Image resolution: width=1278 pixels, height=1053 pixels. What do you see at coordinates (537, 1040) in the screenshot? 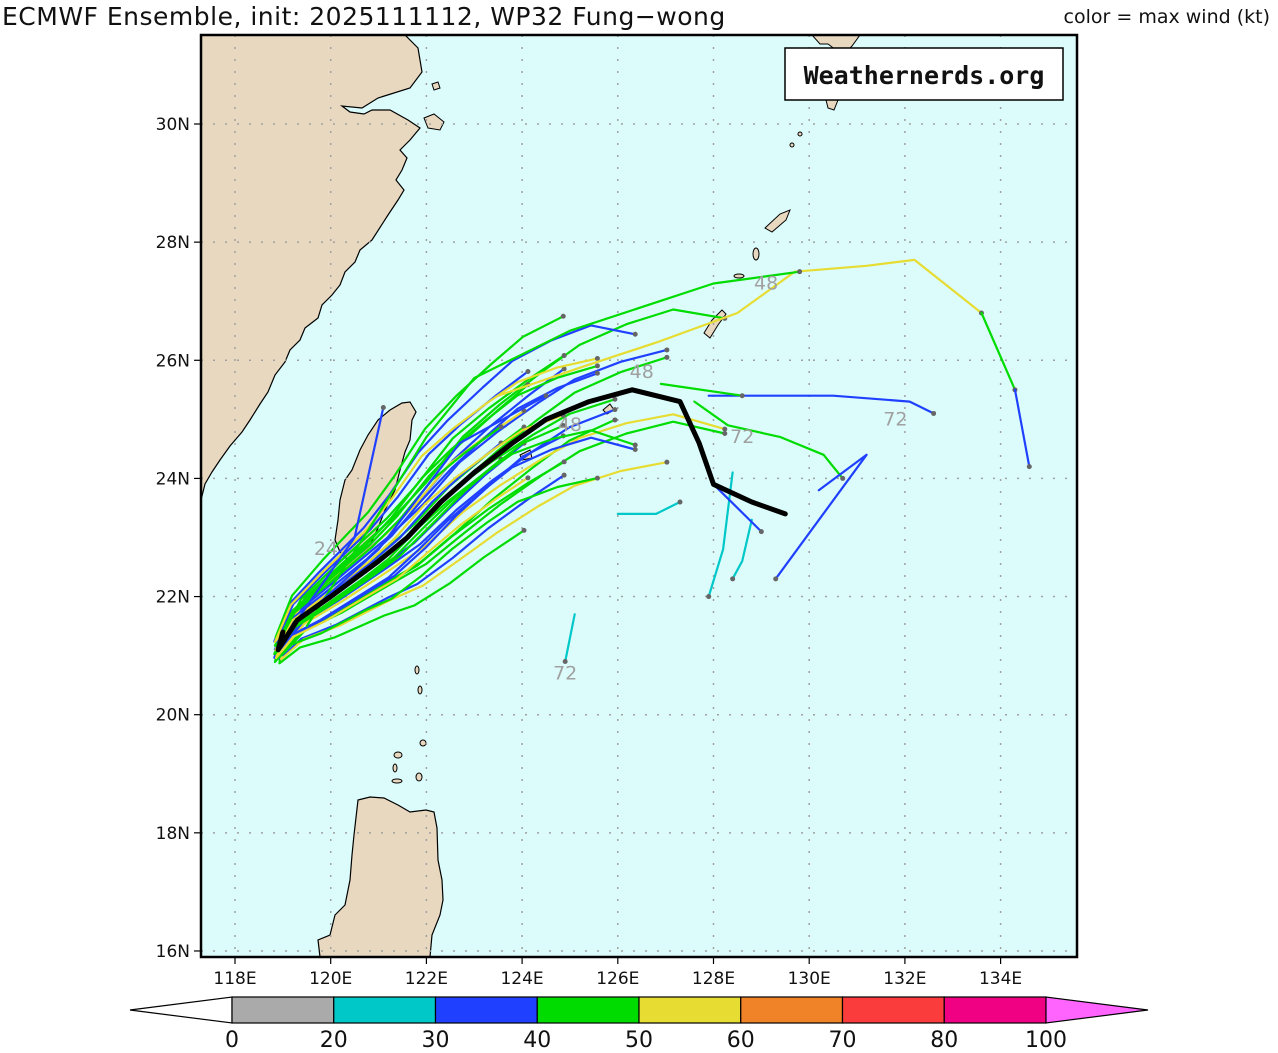
I see `colorbar-label: 40` at bounding box center [537, 1040].